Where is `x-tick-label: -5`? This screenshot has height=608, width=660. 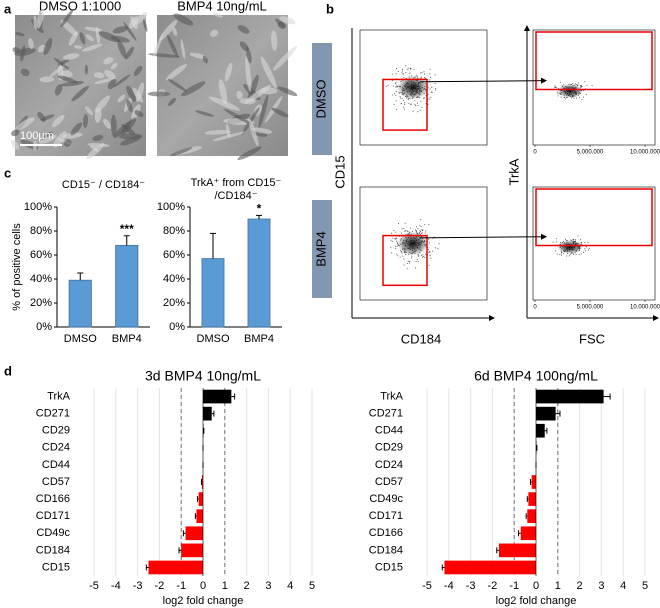 x-tick-label: -5 is located at coordinates (427, 586).